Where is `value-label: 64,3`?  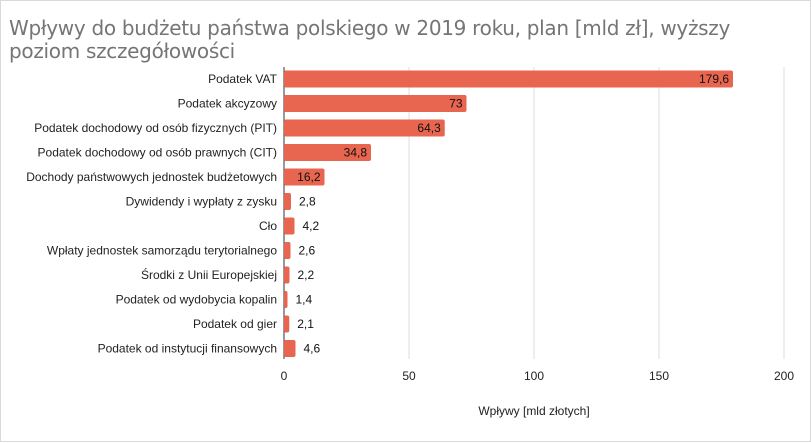
value-label: 64,3 is located at coordinates (429, 128).